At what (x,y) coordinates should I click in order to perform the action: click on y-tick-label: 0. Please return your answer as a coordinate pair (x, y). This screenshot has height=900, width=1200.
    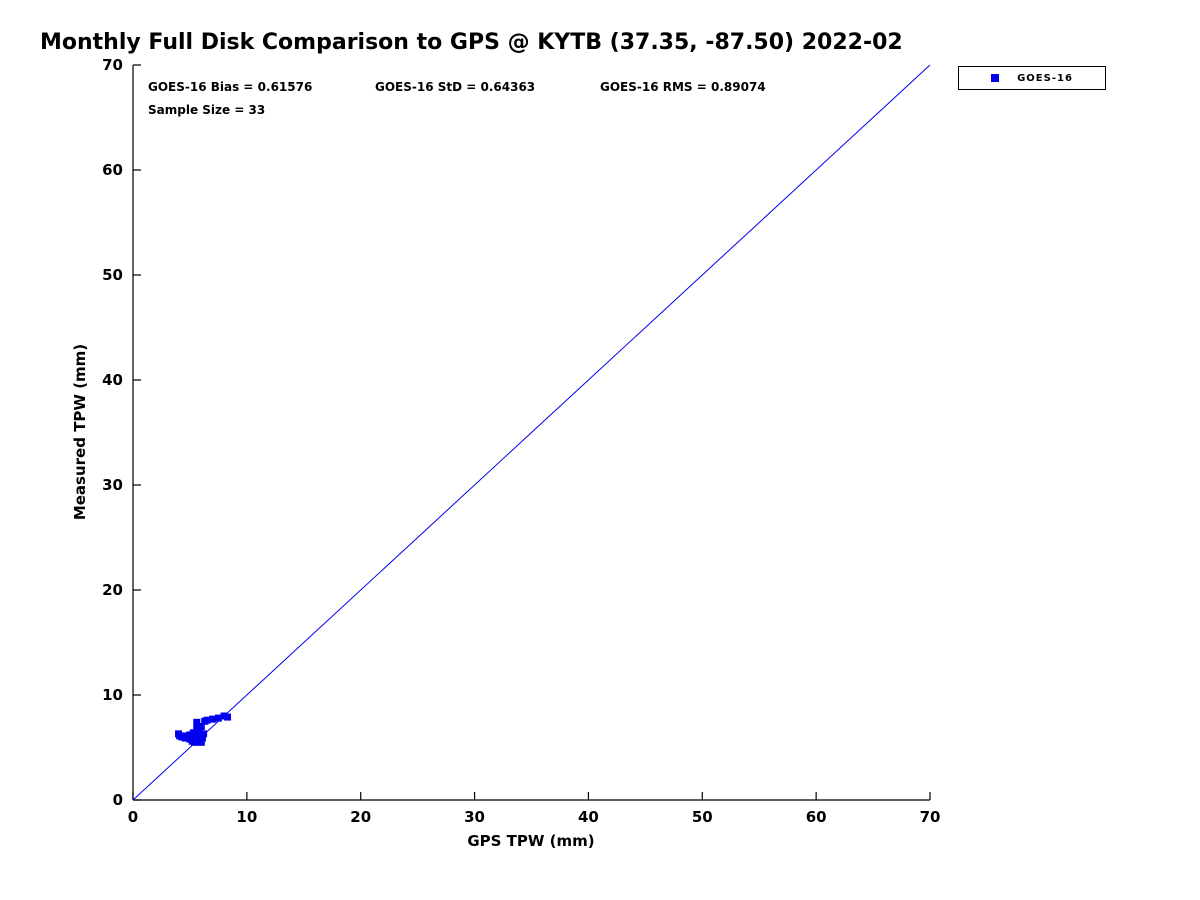
    Looking at the image, I should click on (118, 800).